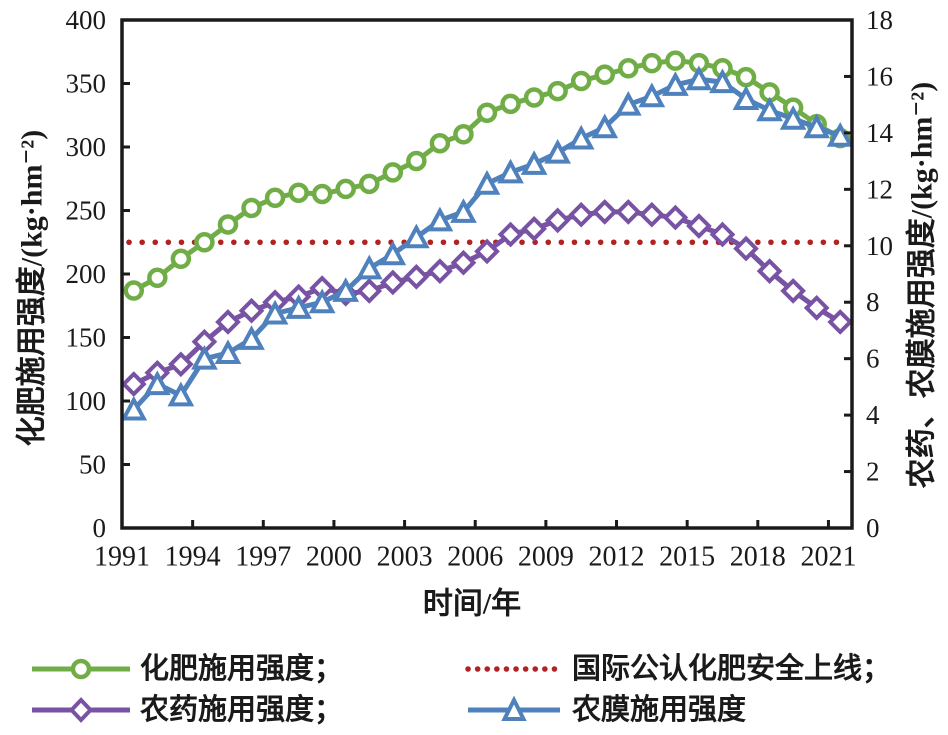 Image resolution: width=948 pixels, height=735 pixels. I want to click on legend-label-safety: 国际公认化肥安全上线；, so click(731, 668).